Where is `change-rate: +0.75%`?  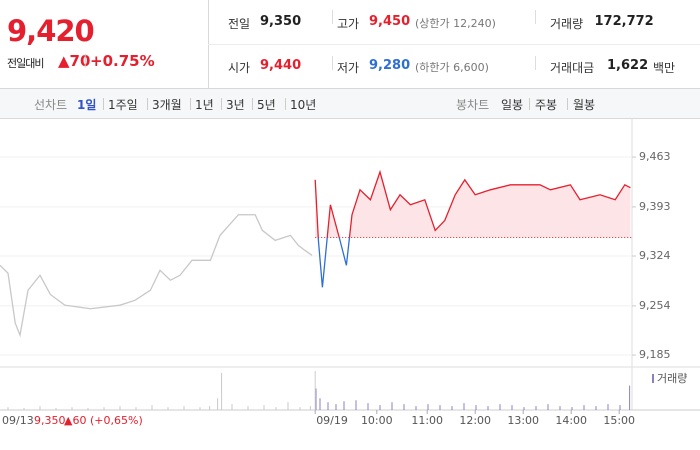
change-rate: +0.75% is located at coordinates (122, 61).